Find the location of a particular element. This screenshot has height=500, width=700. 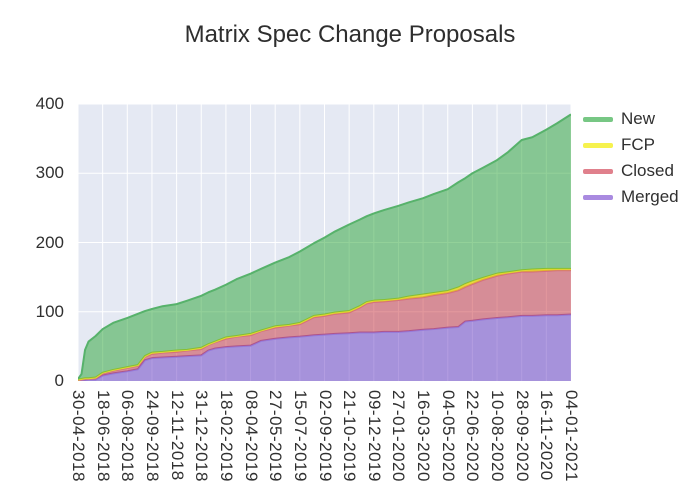

x-tick-label: 15-07-2019 is located at coordinates (300, 436).